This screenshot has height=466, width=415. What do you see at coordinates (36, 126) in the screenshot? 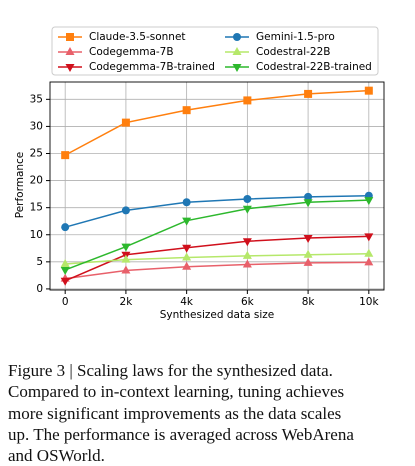
I see `y-tick-label: 30` at bounding box center [36, 126].